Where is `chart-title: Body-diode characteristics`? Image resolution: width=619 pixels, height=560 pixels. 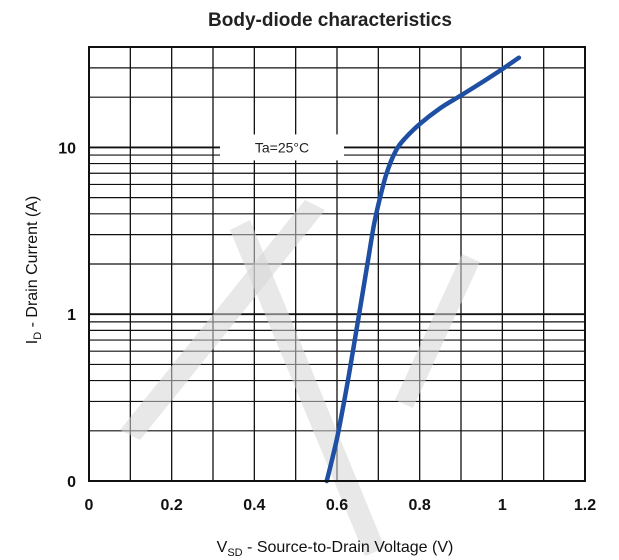 chart-title: Body-diode characteristics is located at coordinates (330, 20).